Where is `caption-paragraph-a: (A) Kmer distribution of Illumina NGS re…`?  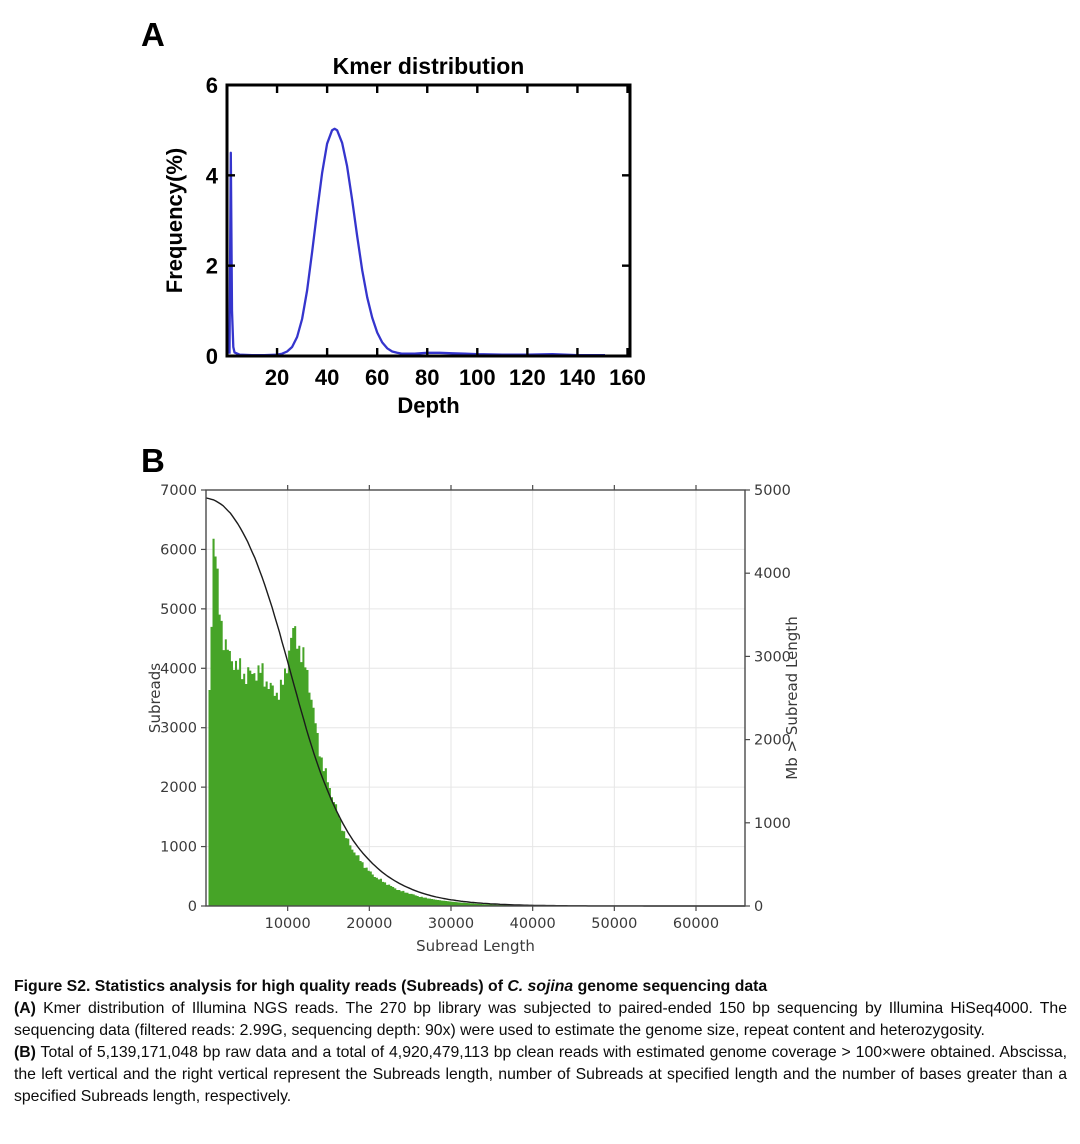 caption-paragraph-a: (A) Kmer distribution of Illumina NGS re… is located at coordinates (540, 1020).